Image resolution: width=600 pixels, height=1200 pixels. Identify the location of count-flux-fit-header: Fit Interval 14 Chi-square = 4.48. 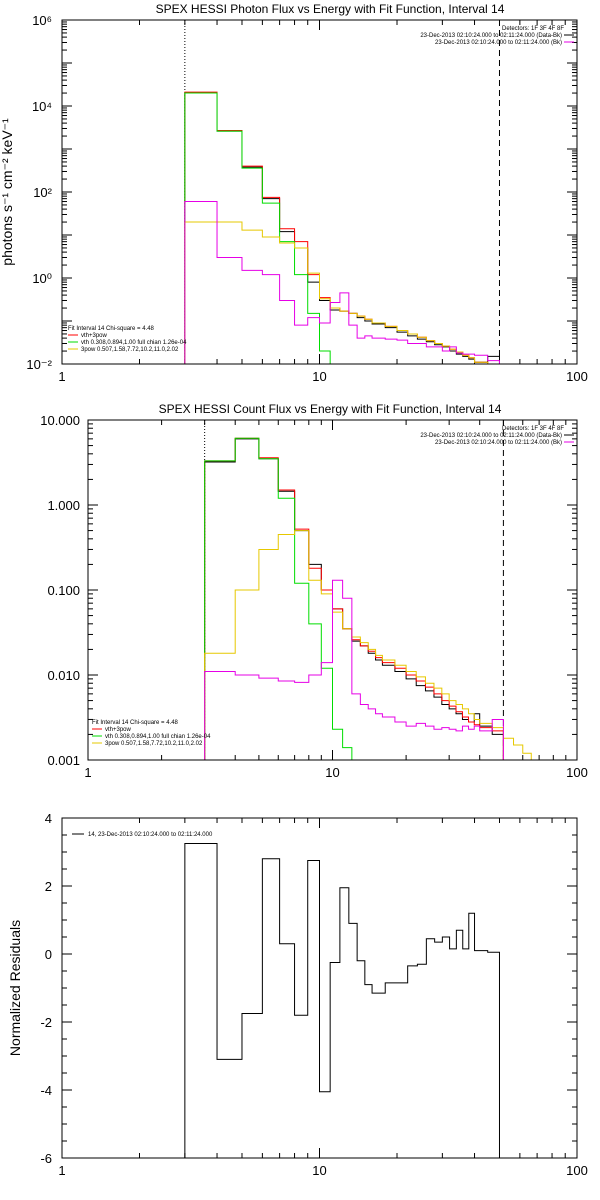
(135, 723).